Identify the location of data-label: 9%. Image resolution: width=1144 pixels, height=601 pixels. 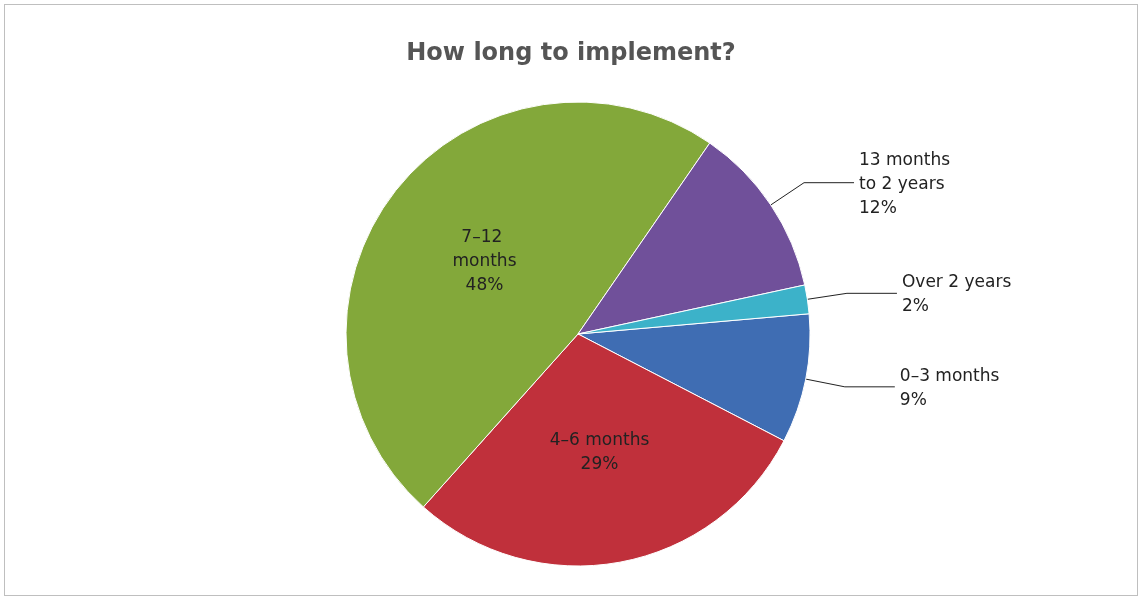
(913, 398).